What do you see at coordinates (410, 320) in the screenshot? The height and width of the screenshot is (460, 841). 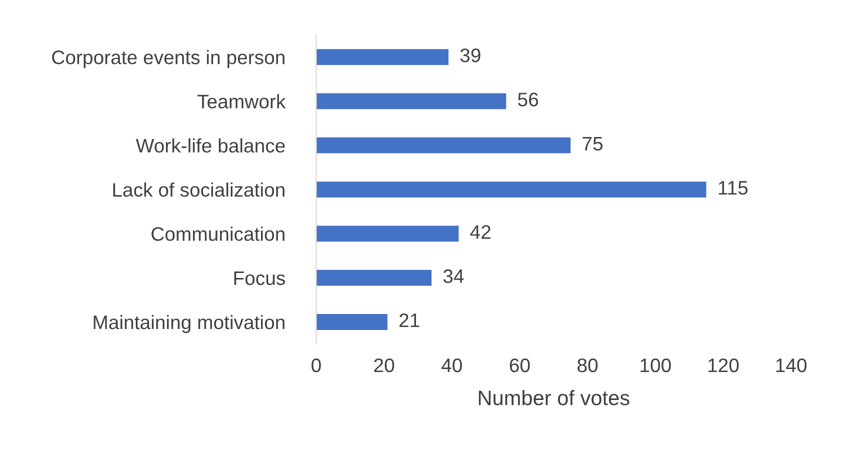 I see `data-label: 21` at bounding box center [410, 320].